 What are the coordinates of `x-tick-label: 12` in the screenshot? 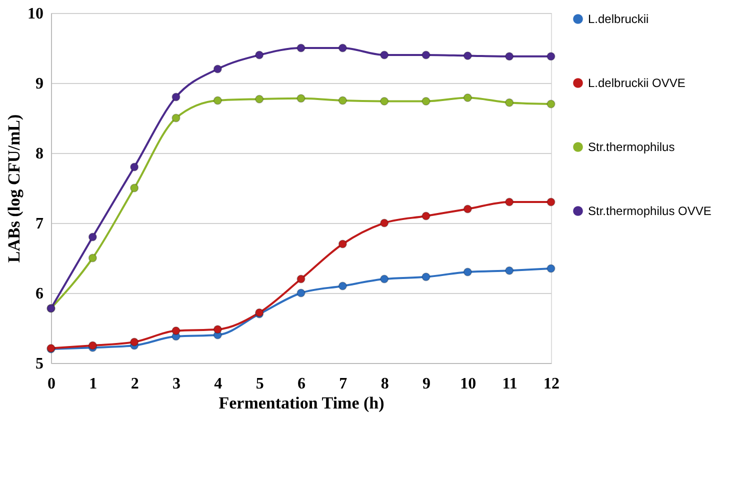 It's located at (552, 384).